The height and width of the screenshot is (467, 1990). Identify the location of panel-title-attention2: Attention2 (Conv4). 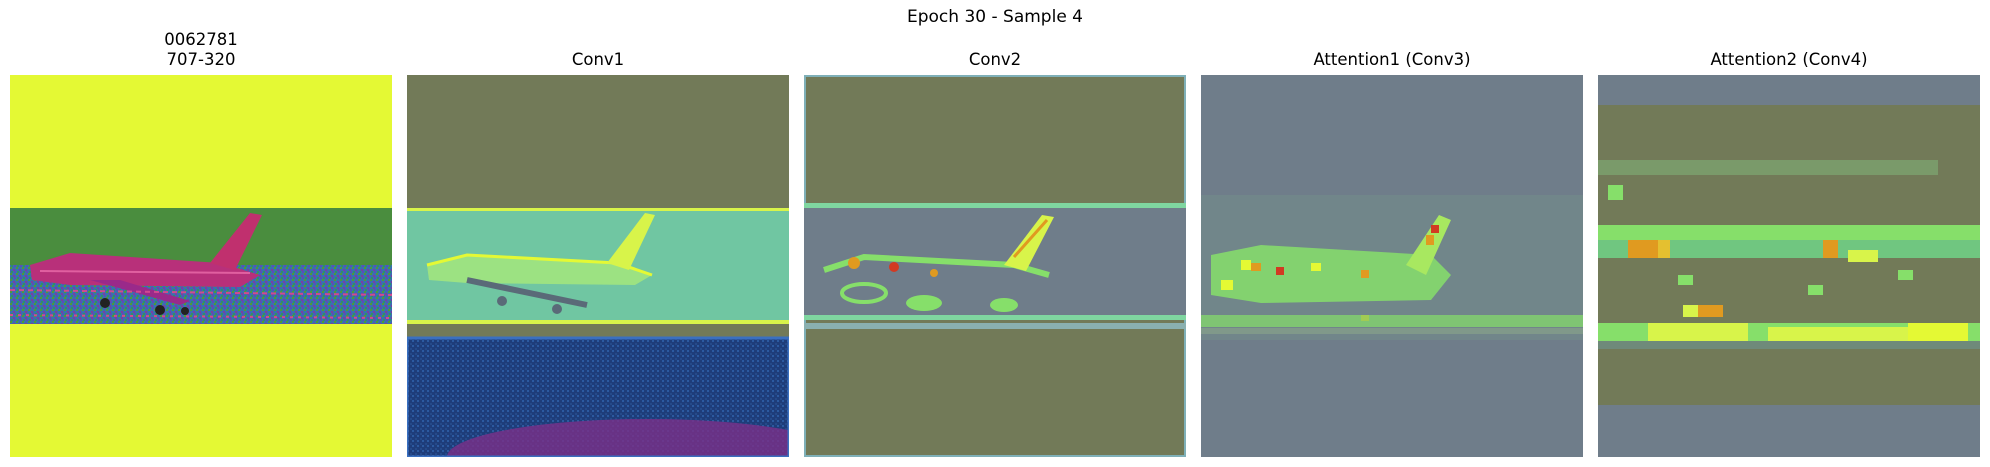
(1789, 59).